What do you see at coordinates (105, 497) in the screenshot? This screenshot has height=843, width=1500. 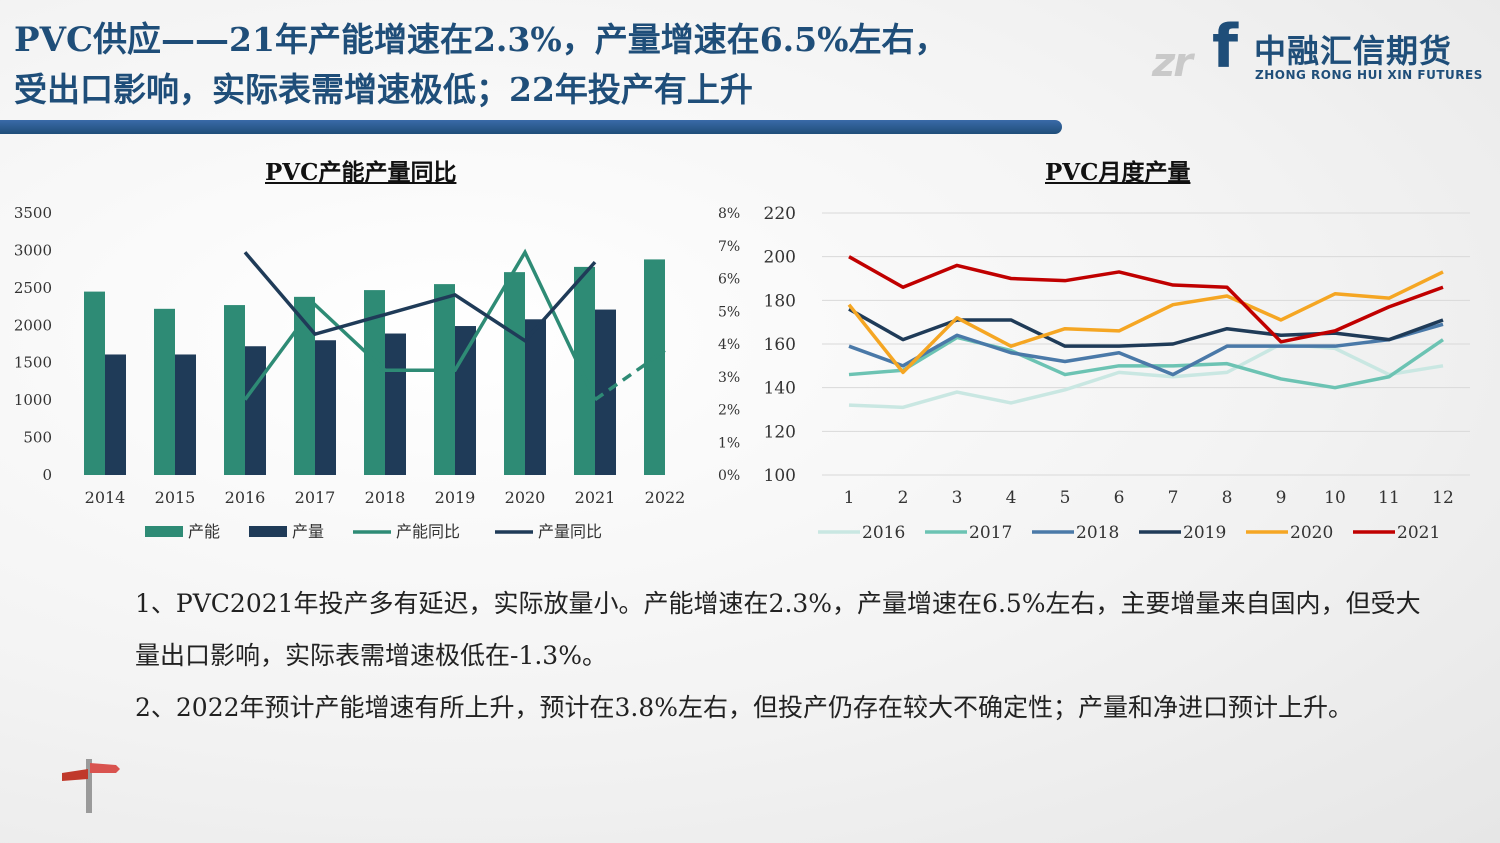 I see `x-tick-label: 2014` at bounding box center [105, 497].